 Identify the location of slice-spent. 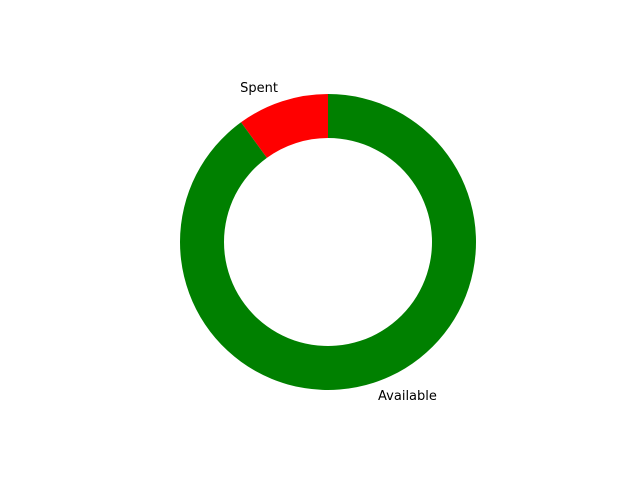
(284, 126).